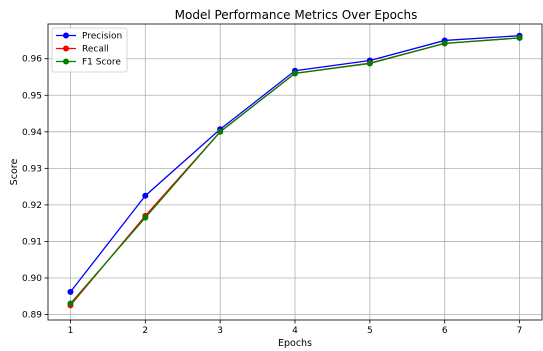  I want to click on x-axis: 1 2 3 4 5 6 7, so click(295, 328).